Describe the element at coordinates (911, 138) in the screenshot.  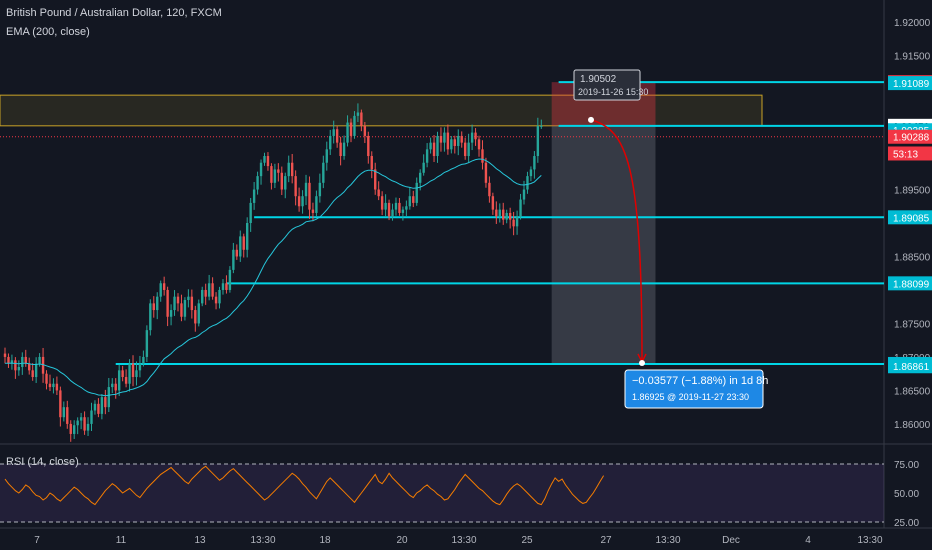
I see `price-label-4: 1.90288` at that location.